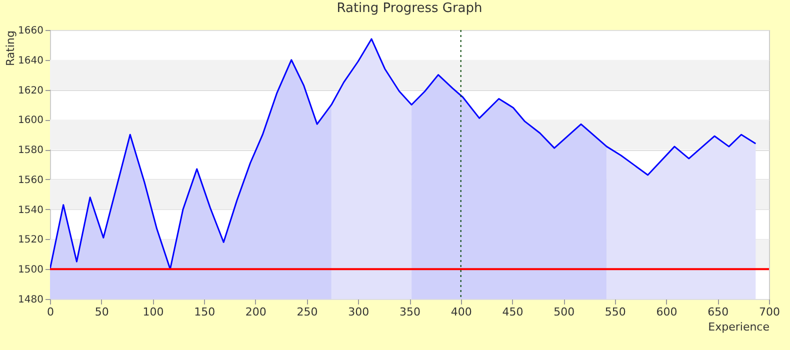 The width and height of the screenshot is (790, 350). What do you see at coordinates (101, 312) in the screenshot?
I see `x-tick-label: 50` at bounding box center [101, 312].